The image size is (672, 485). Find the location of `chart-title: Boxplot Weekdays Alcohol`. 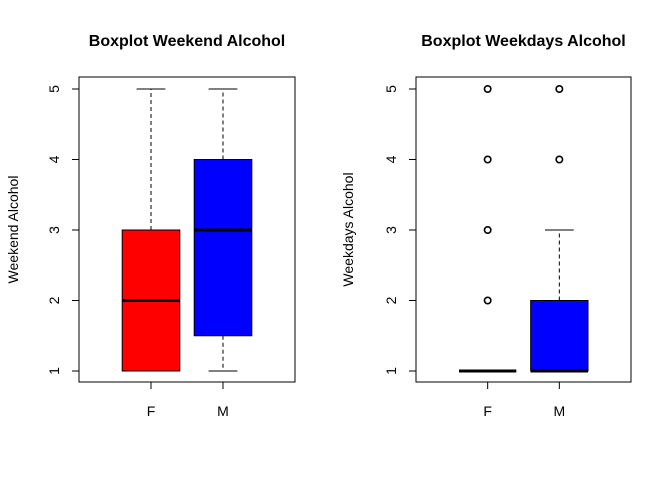

chart-title: Boxplot Weekdays Alcohol is located at coordinates (523, 41).